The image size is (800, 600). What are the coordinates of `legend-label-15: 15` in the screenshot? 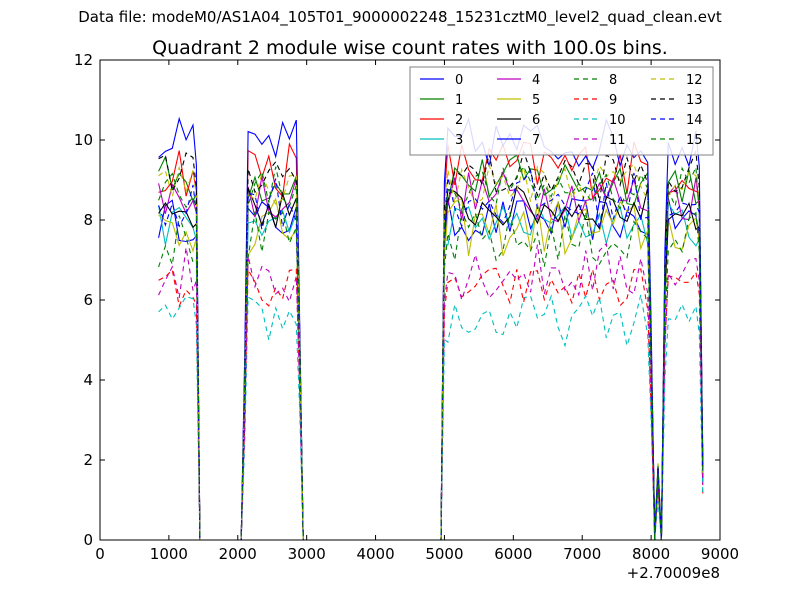 It's located at (694, 140).